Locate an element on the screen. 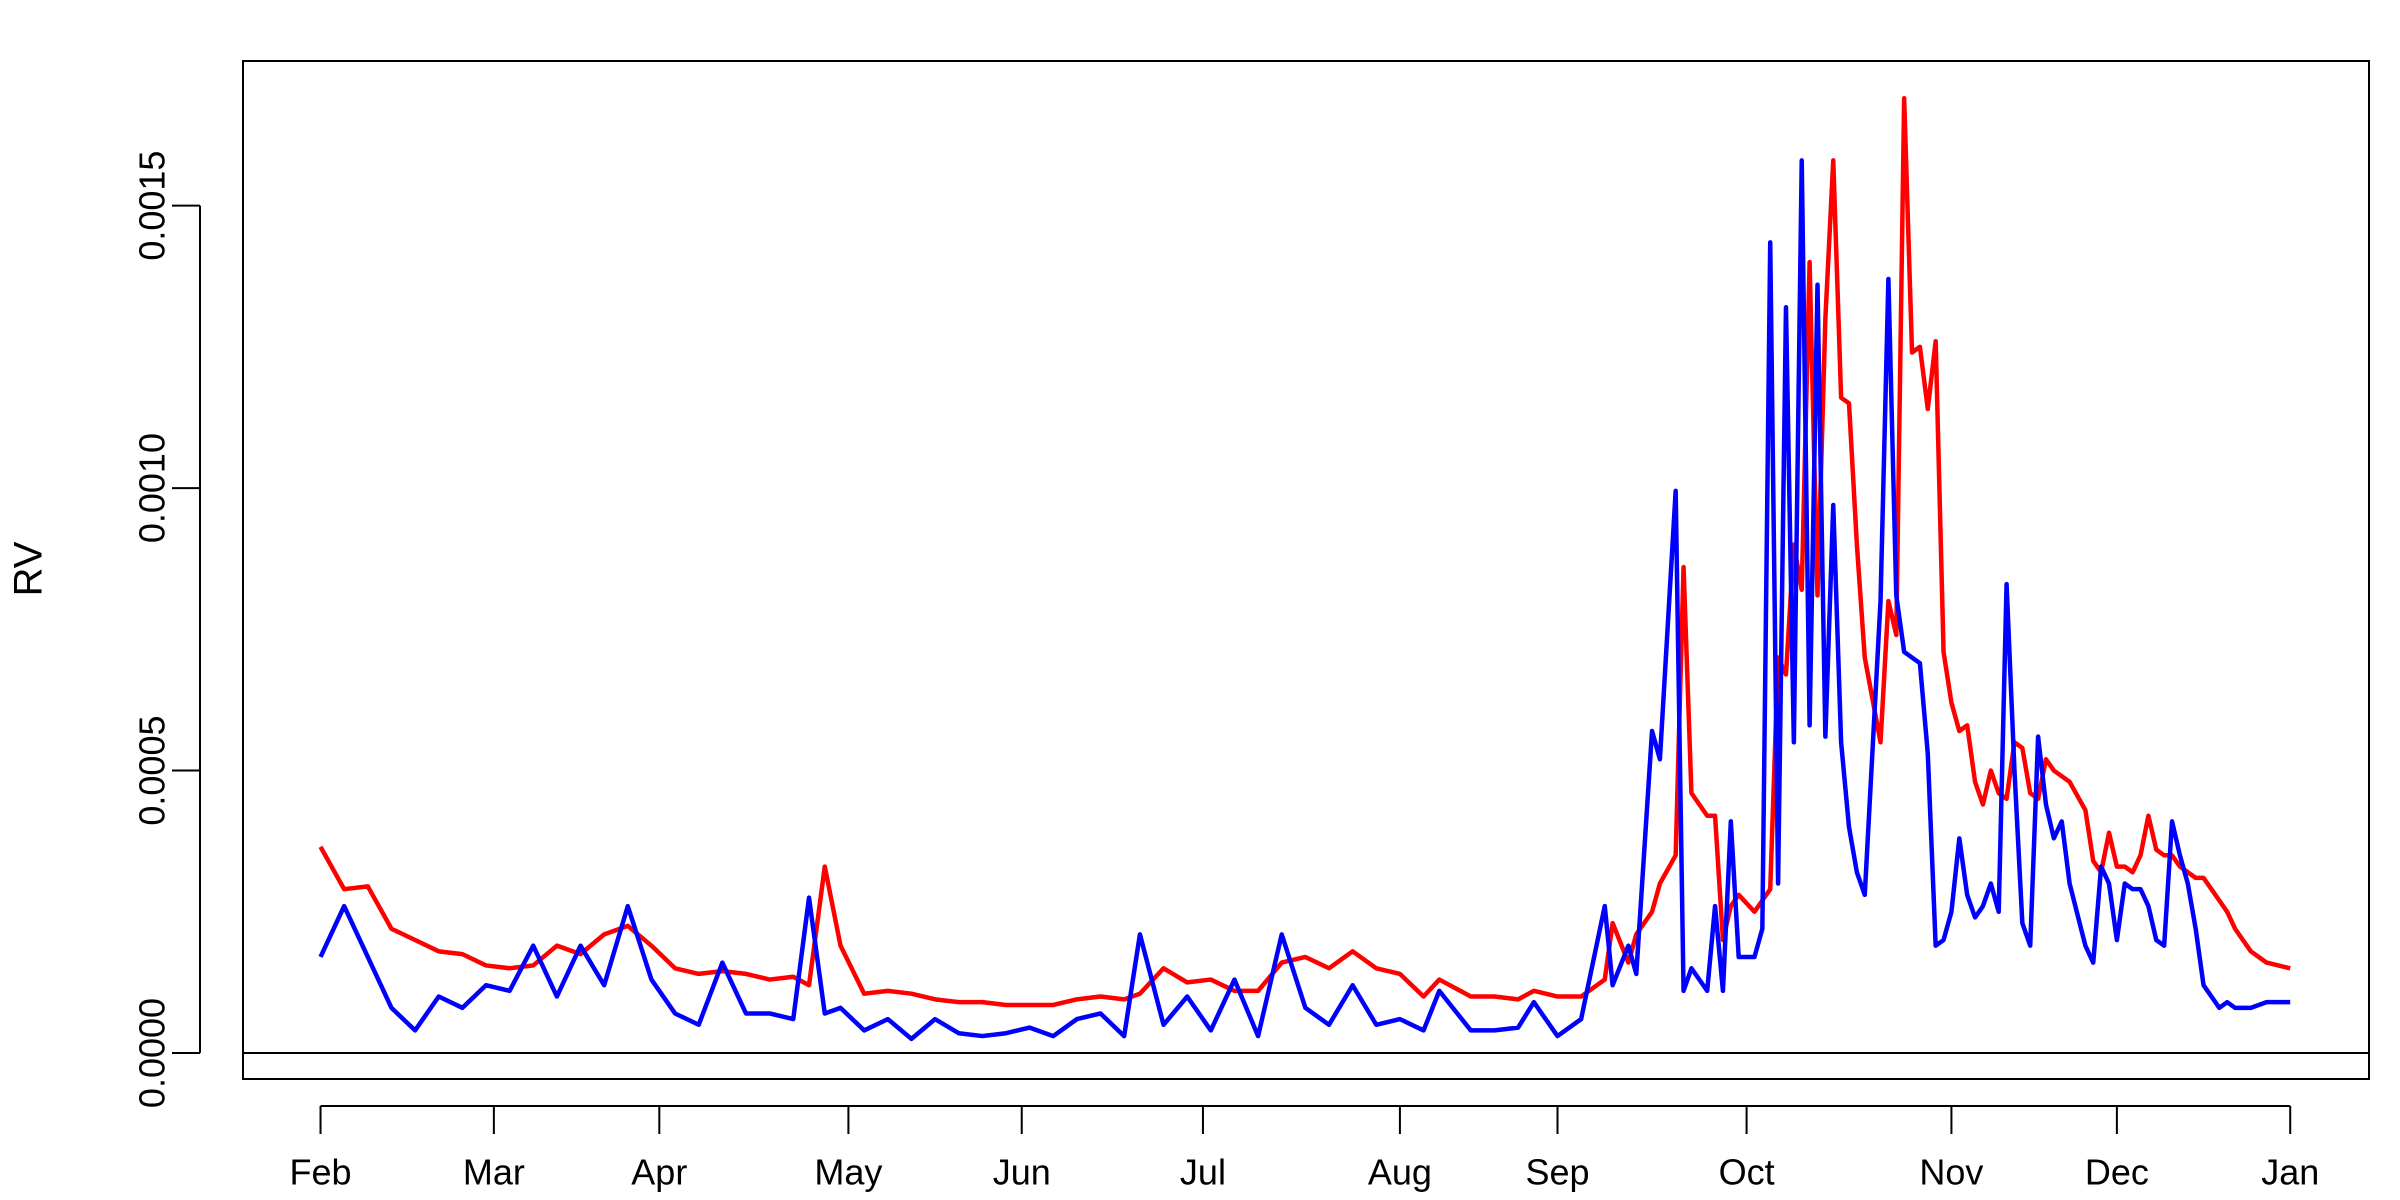 The width and height of the screenshot is (2400, 1200). y-tick-label: 0.0015 is located at coordinates (152, 206).